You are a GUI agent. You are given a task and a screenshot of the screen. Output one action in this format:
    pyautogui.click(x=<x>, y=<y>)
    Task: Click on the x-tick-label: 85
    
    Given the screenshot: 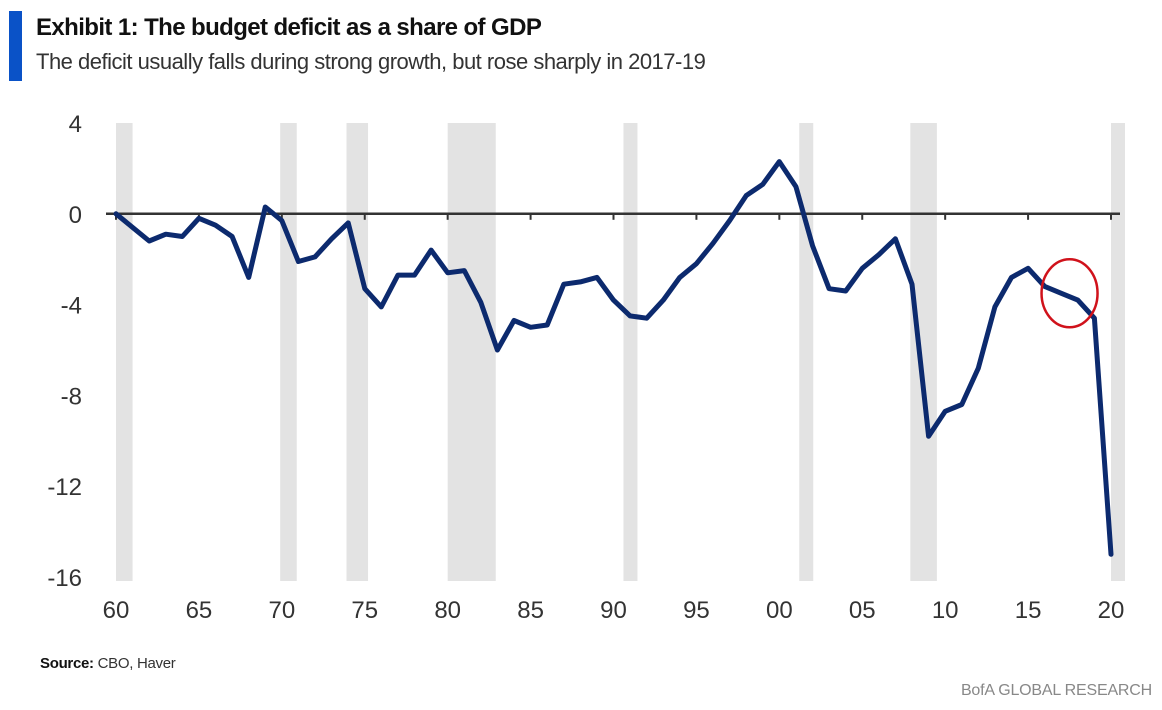 What is the action you would take?
    pyautogui.click(x=530, y=610)
    